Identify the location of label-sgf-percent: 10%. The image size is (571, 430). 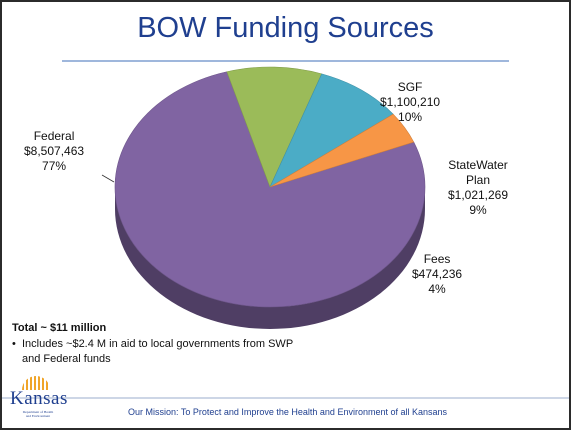
(410, 117).